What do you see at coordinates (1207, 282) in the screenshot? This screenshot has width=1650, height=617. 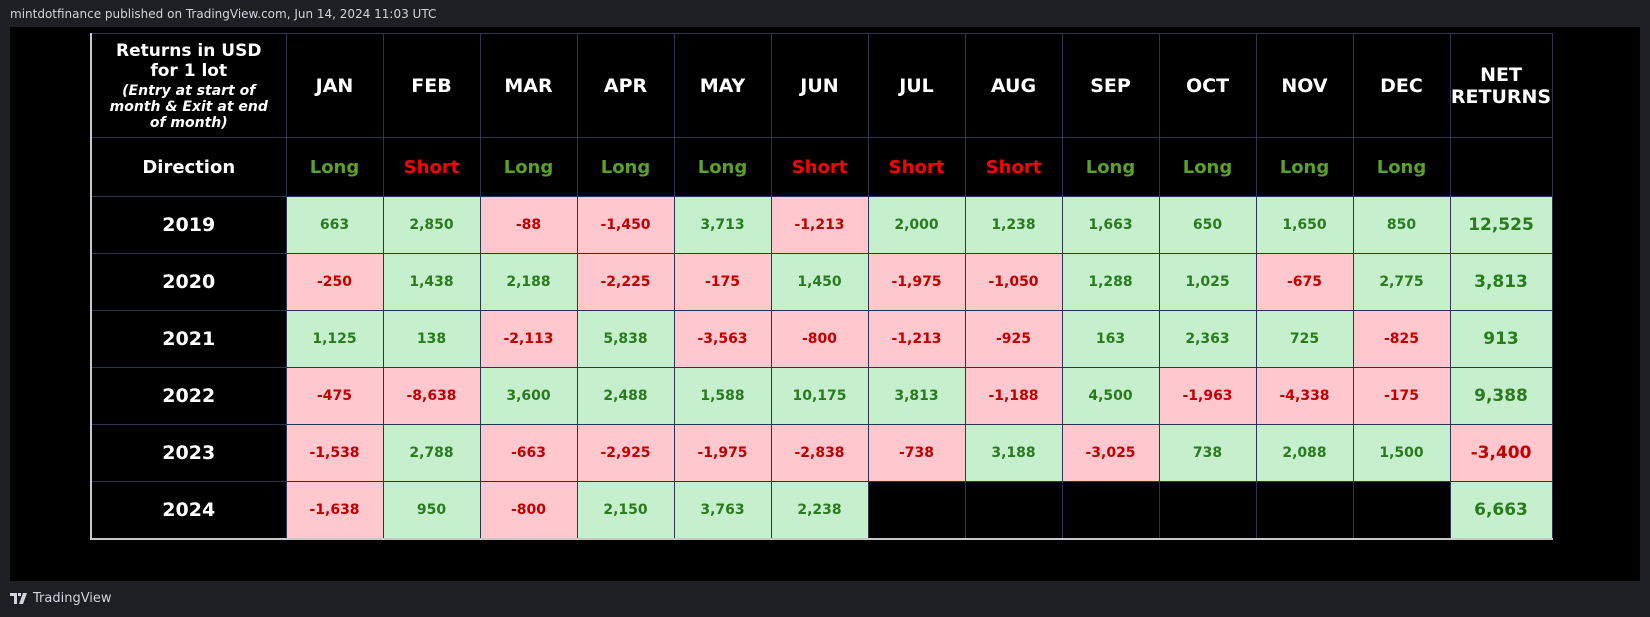 I see `return-cell: 1,025` at bounding box center [1207, 282].